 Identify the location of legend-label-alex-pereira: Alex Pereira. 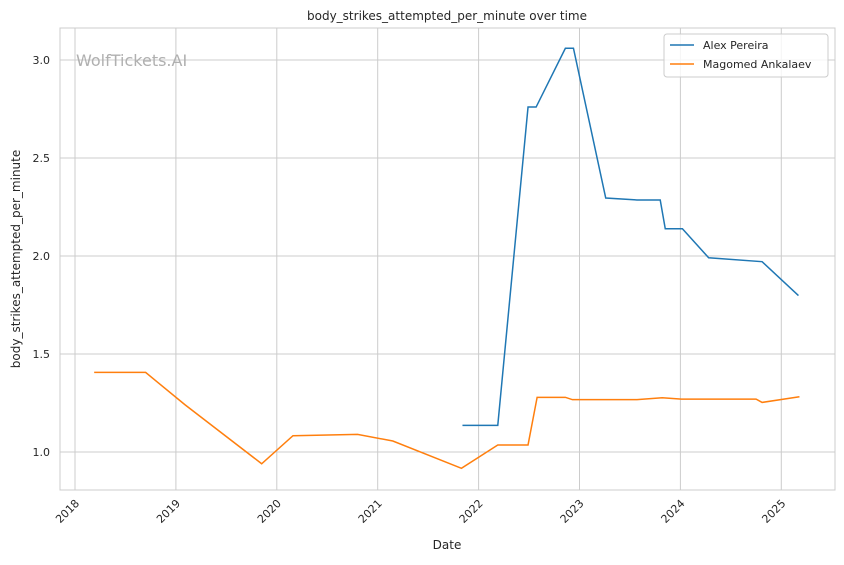
(736, 45).